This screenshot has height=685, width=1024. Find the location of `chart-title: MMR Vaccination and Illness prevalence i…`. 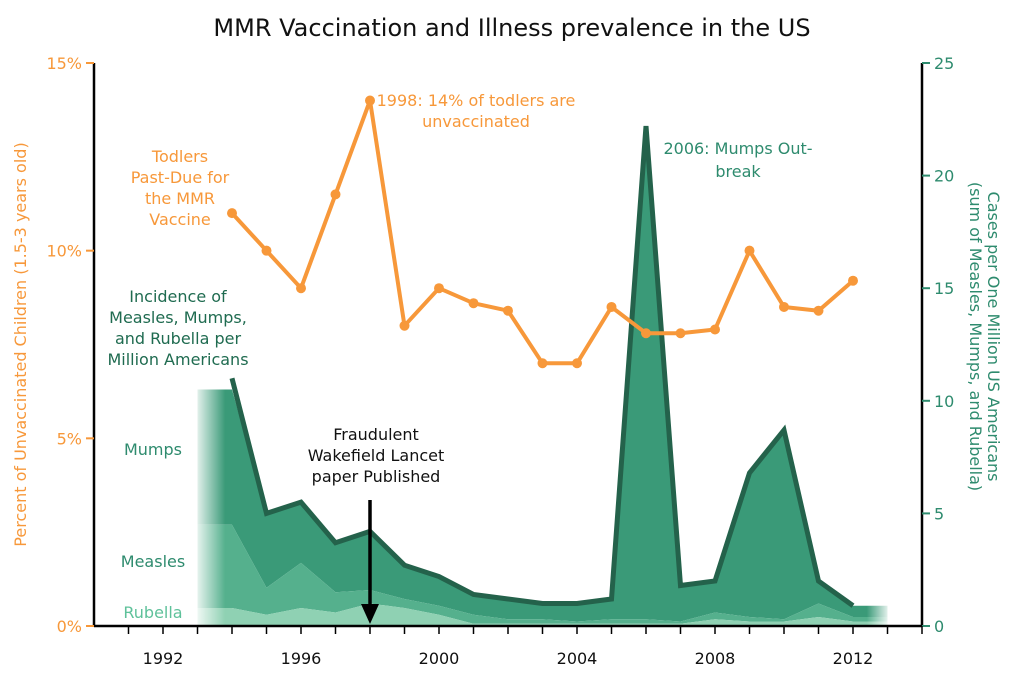

chart-title: MMR Vaccination and Illness prevalence i… is located at coordinates (512, 28).